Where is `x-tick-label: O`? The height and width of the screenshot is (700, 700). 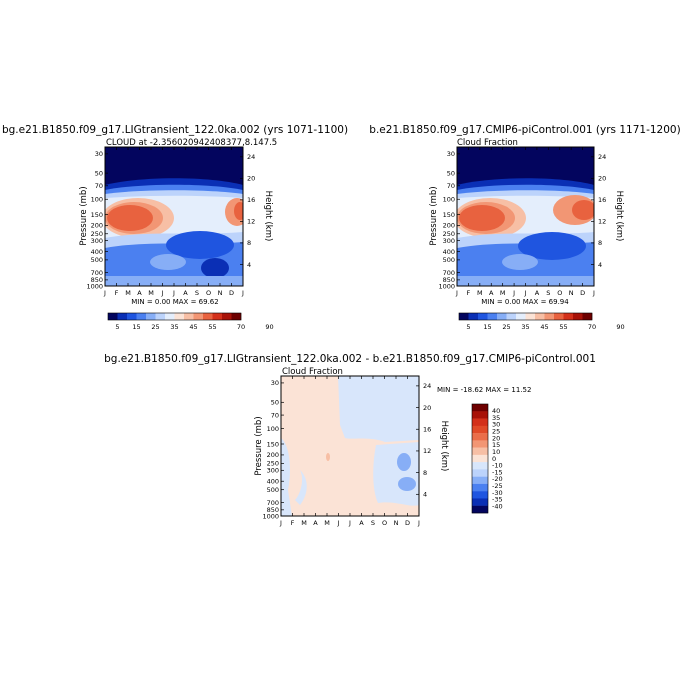
x-tick-label: O is located at coordinates (208, 293).